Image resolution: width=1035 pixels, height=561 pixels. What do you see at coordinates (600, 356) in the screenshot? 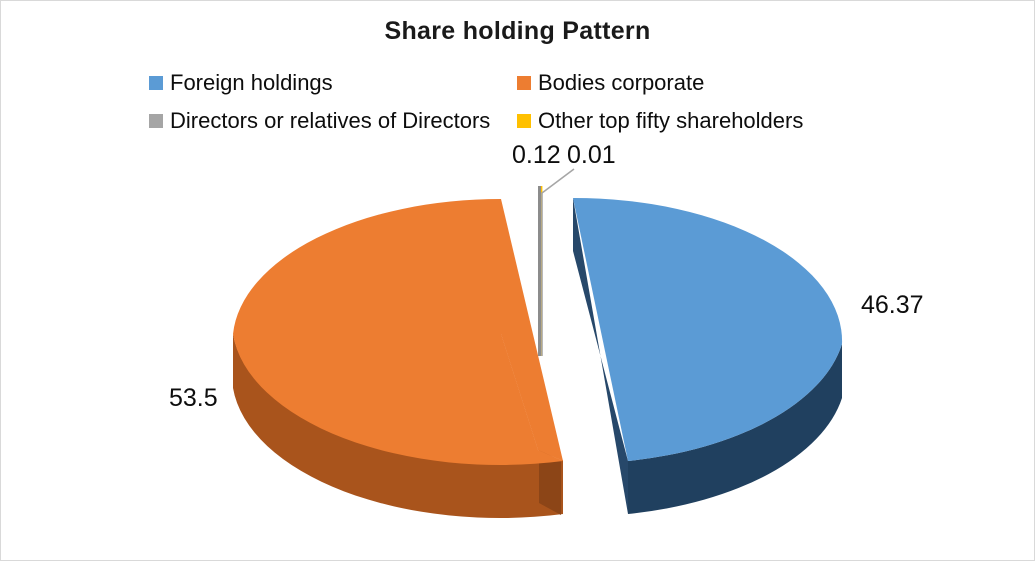
I see `pie-slice-foreign-holdings-edge` at bounding box center [600, 356].